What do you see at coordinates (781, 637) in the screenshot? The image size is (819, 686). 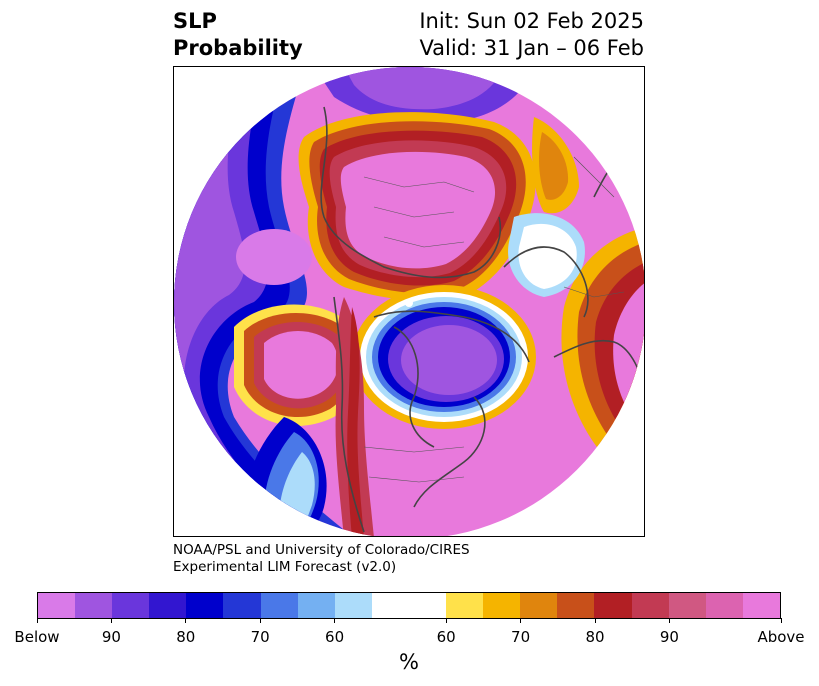 I see `colorbar-tick-label: Above` at bounding box center [781, 637].